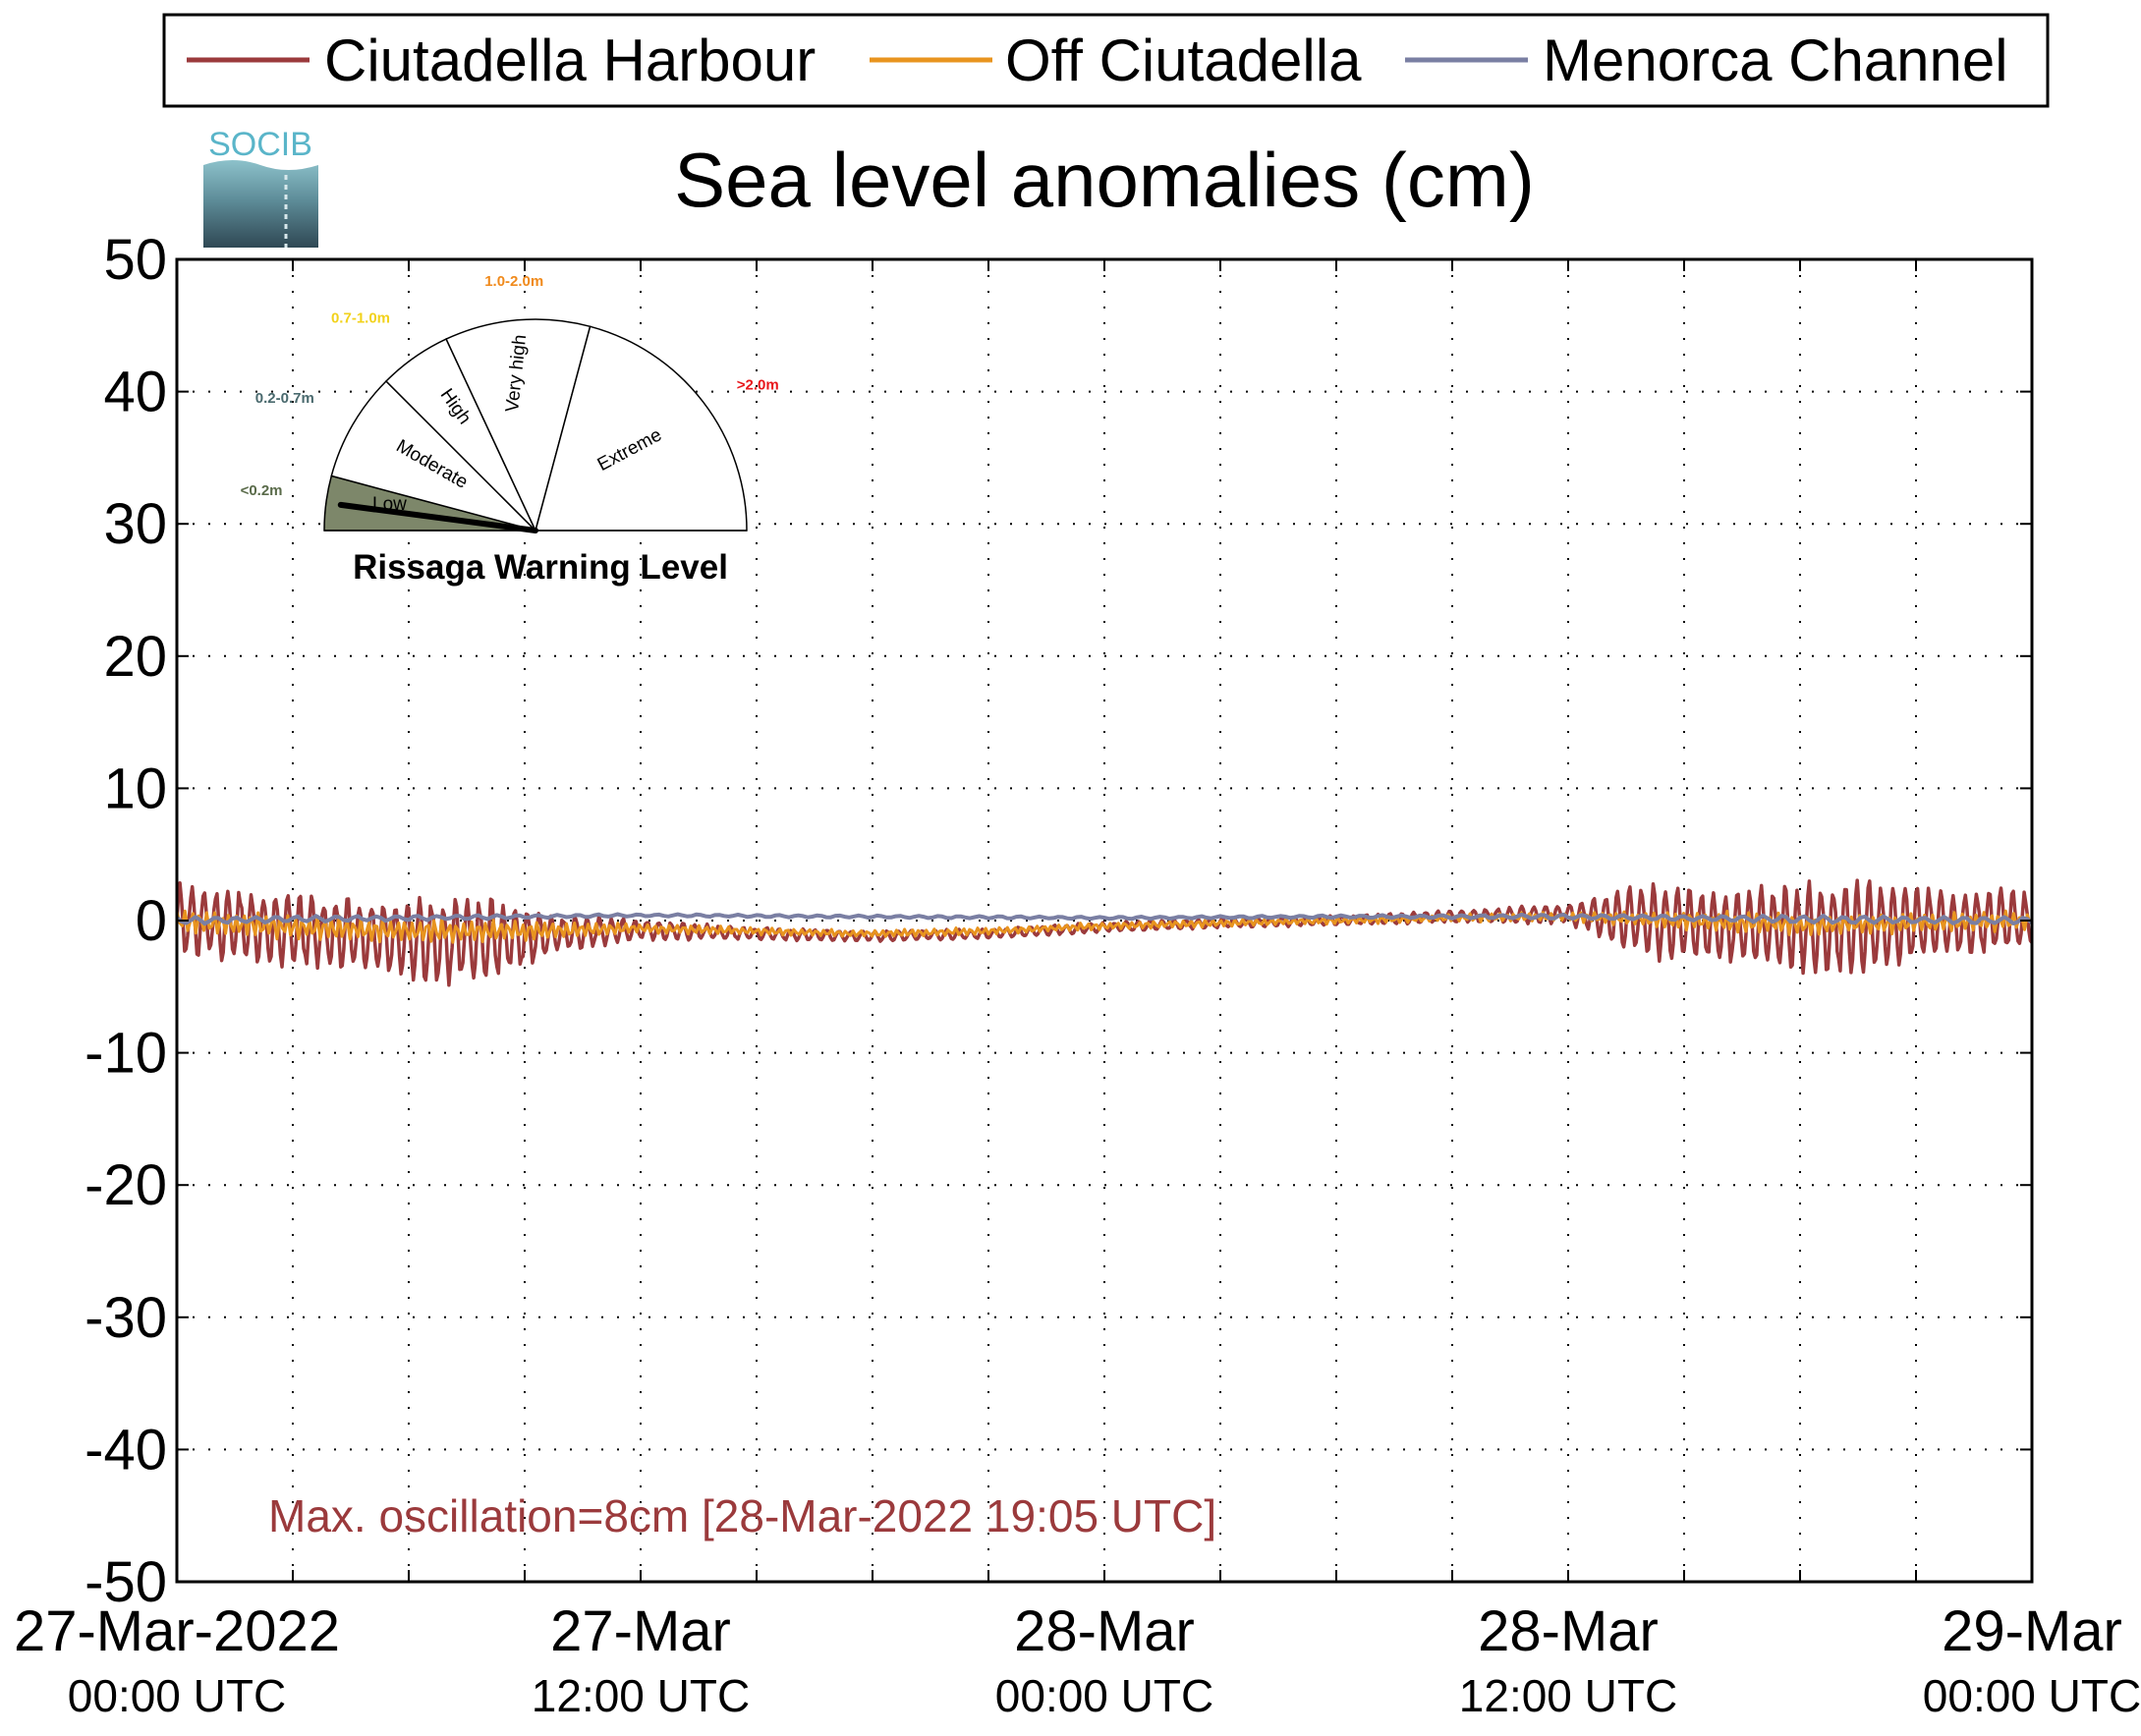  Describe the element at coordinates (641, 428) in the screenshot. I see `gauge-segment-extreme` at that location.